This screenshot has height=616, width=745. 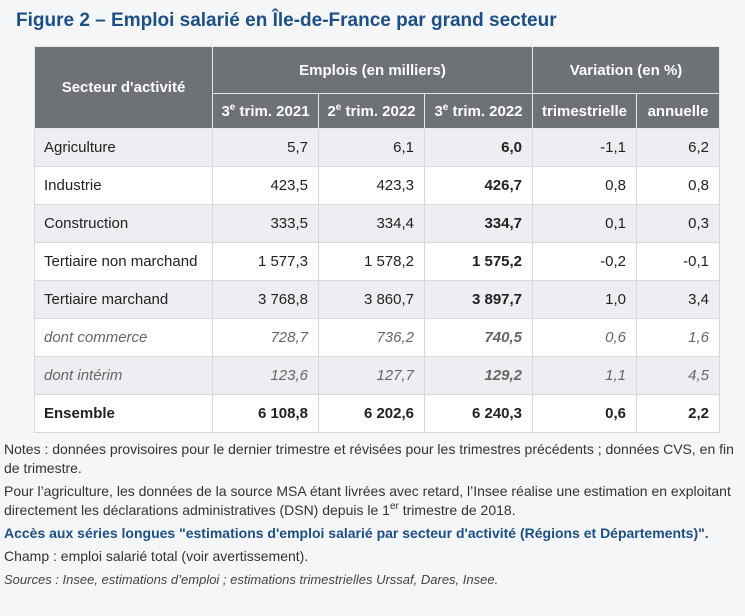 What do you see at coordinates (371, 185) in the screenshot?
I see `cell-value: 423,3` at bounding box center [371, 185].